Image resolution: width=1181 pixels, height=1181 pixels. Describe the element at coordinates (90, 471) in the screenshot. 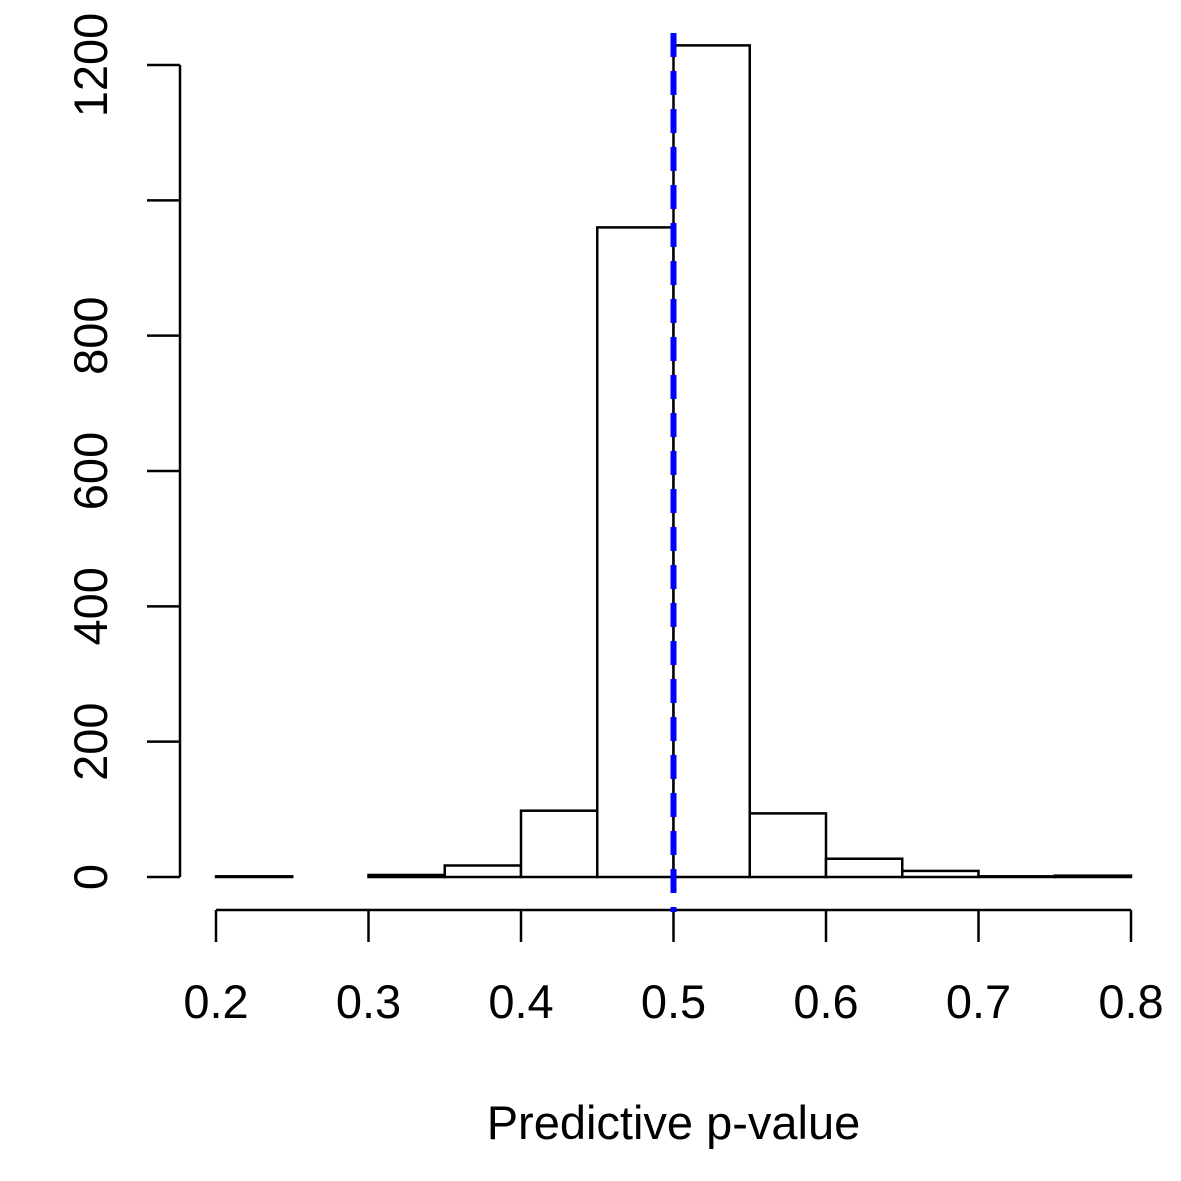

I see `y-tick-label: 600` at that location.